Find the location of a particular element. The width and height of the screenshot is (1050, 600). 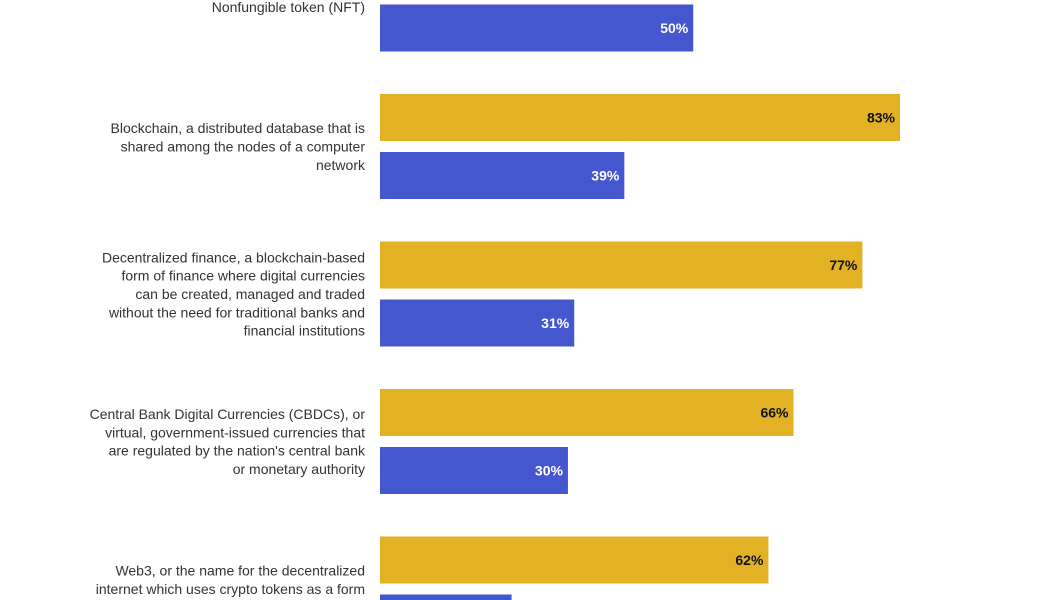

data-label: 66% is located at coordinates (774, 413).